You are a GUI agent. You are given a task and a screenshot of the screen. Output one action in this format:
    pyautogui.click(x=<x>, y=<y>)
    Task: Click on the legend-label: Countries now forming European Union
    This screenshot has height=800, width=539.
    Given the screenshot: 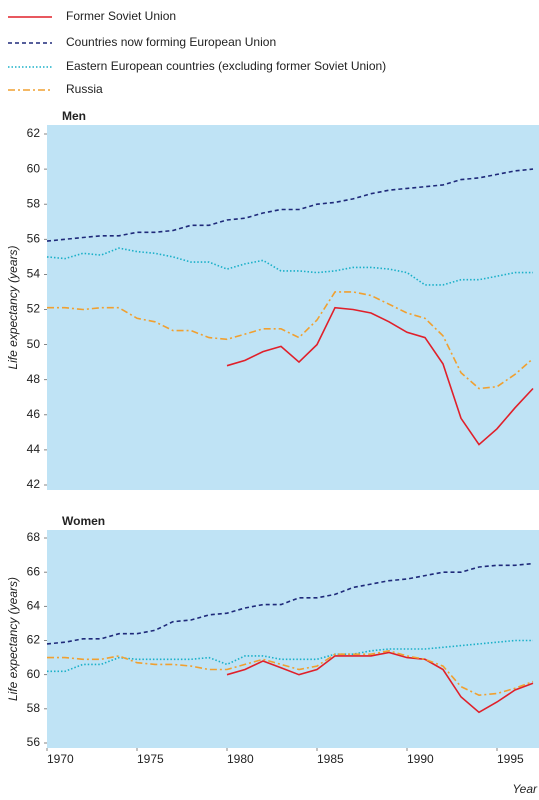 What is the action you would take?
    pyautogui.click(x=171, y=42)
    